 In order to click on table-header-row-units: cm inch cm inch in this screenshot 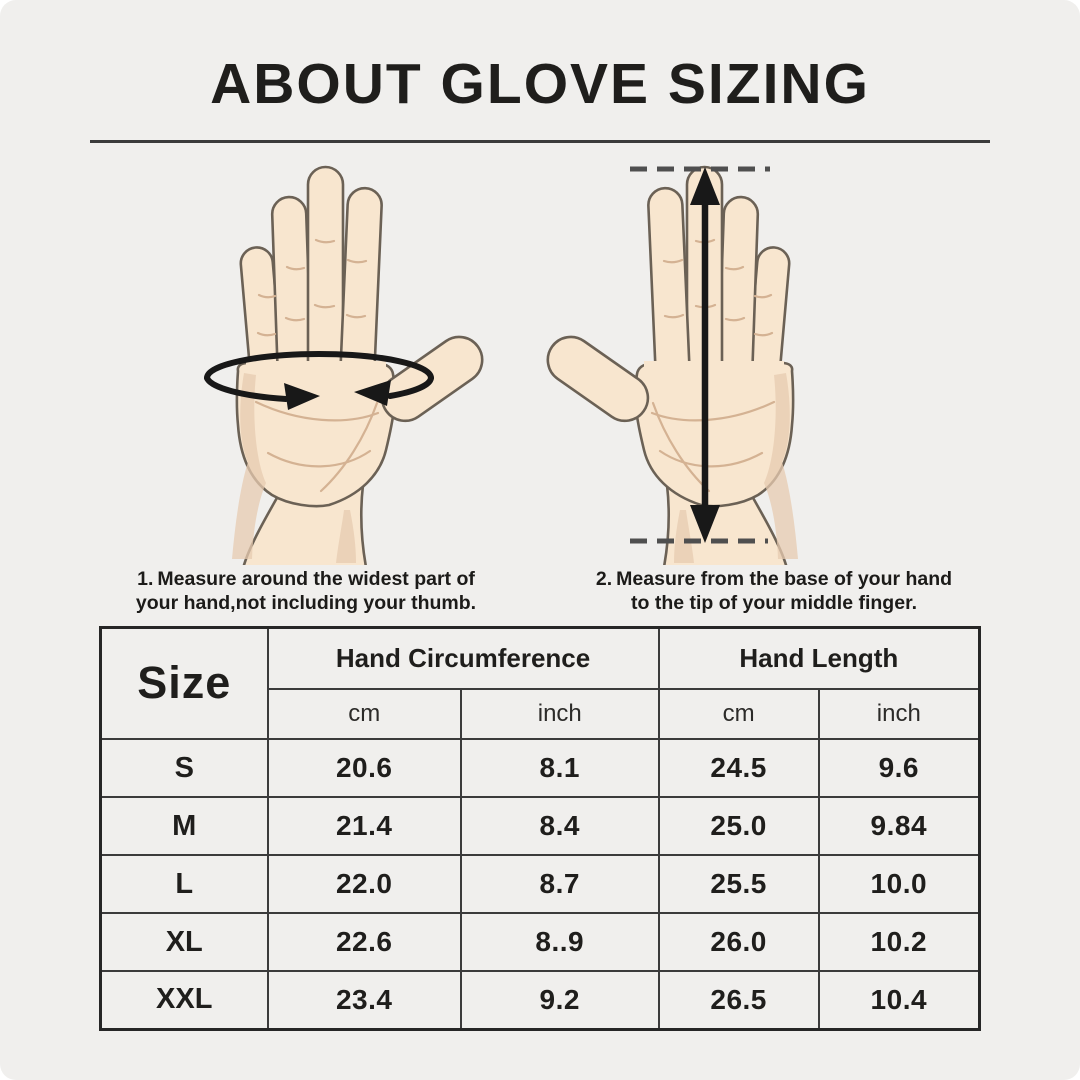, I will do `click(541, 714)`.